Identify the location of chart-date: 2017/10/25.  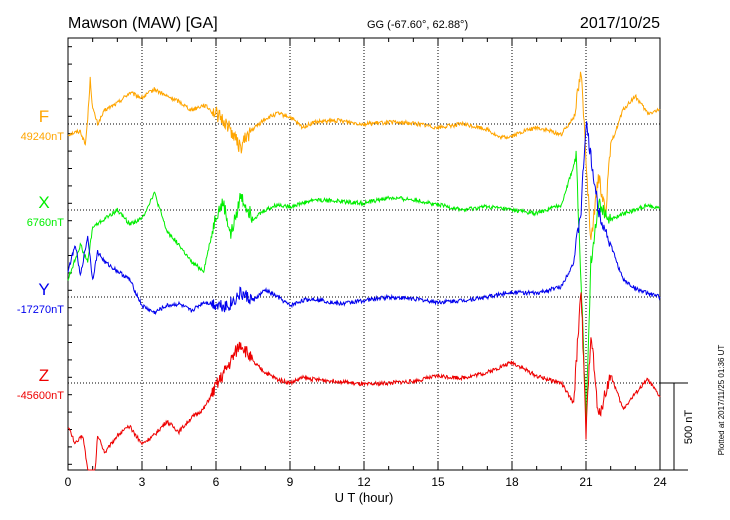
(620, 23).